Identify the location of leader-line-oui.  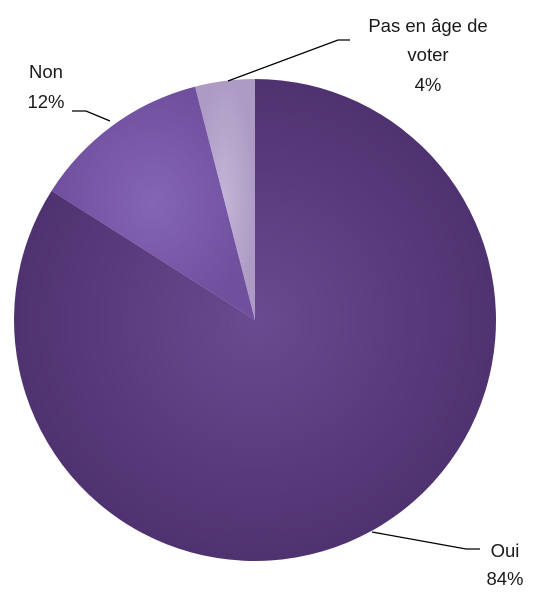
(425, 540).